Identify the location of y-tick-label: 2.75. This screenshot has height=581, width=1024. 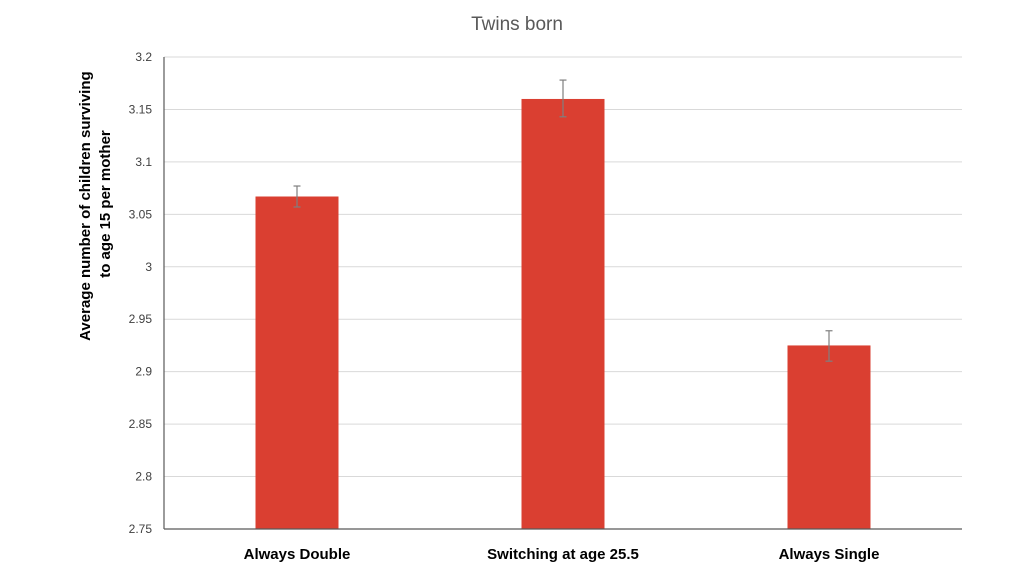
(141, 529).